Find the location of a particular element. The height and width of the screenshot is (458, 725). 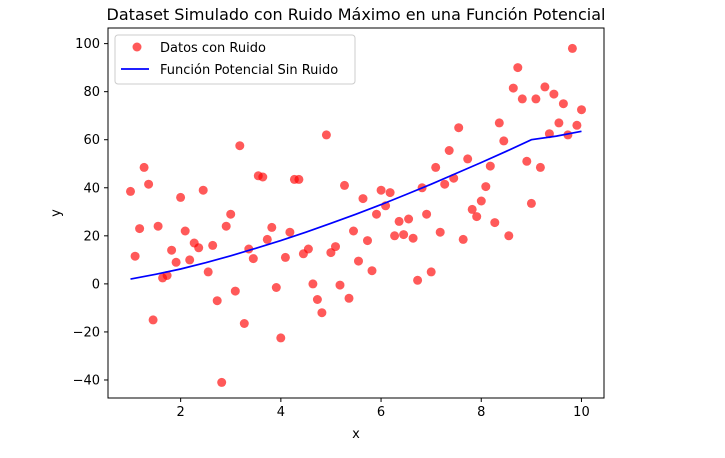

legend-marker-scatter is located at coordinates (137, 47).